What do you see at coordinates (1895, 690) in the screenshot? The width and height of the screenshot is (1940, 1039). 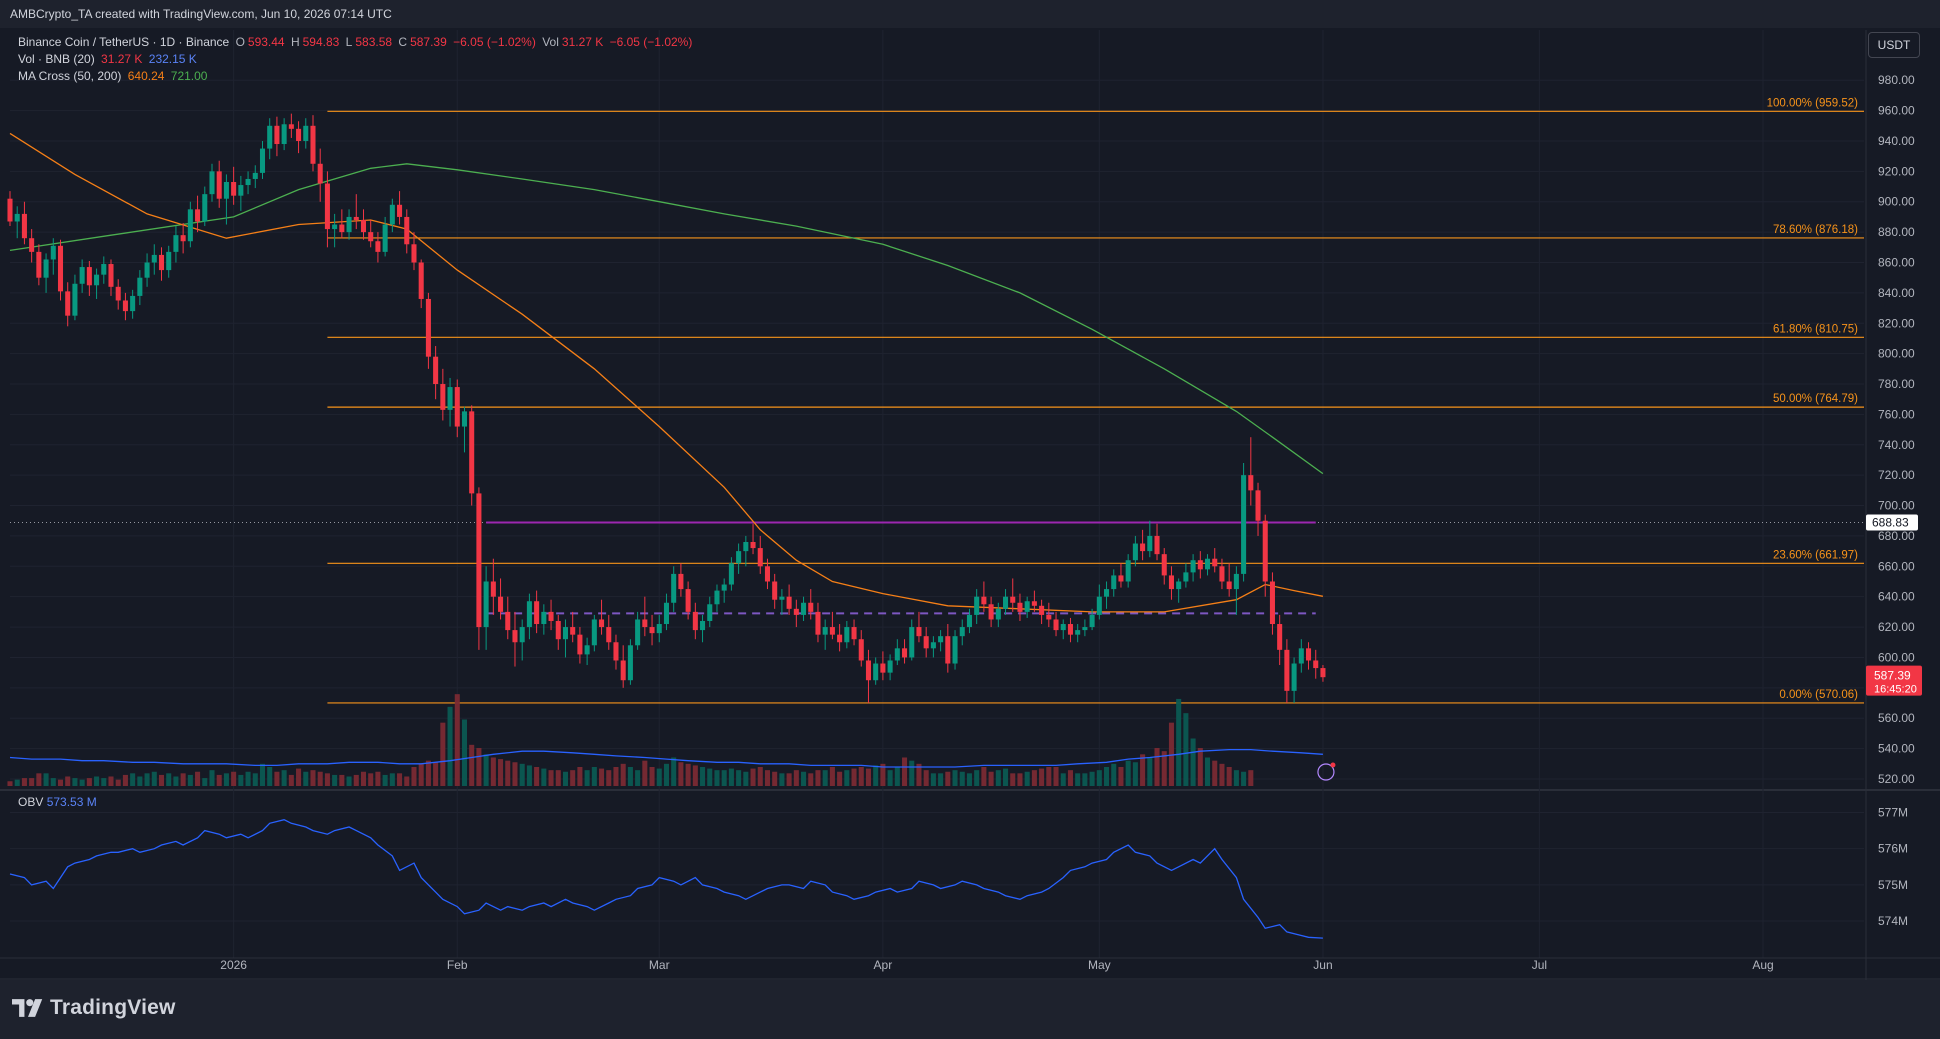 I see `countdown-label: 16:45:20` at bounding box center [1895, 690].